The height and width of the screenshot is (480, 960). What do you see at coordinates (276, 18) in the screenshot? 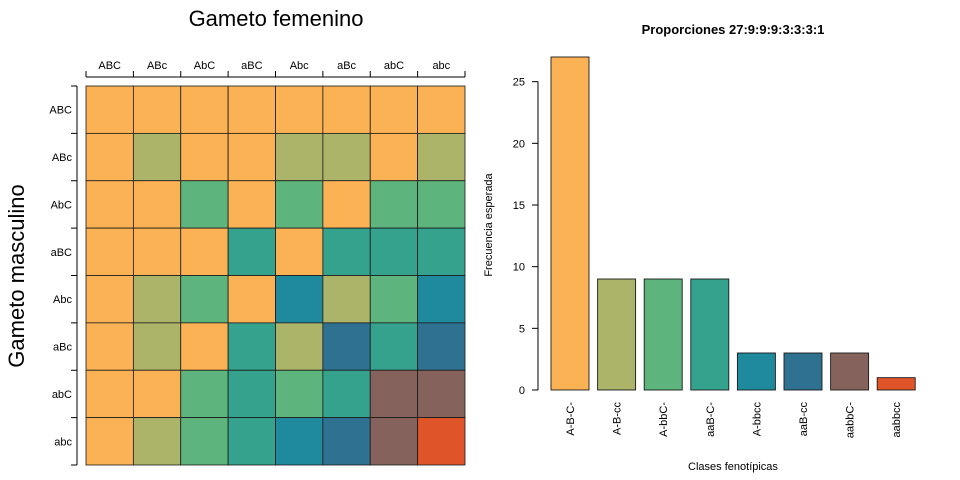
I see `punnett-title: Gameto femenino` at bounding box center [276, 18].